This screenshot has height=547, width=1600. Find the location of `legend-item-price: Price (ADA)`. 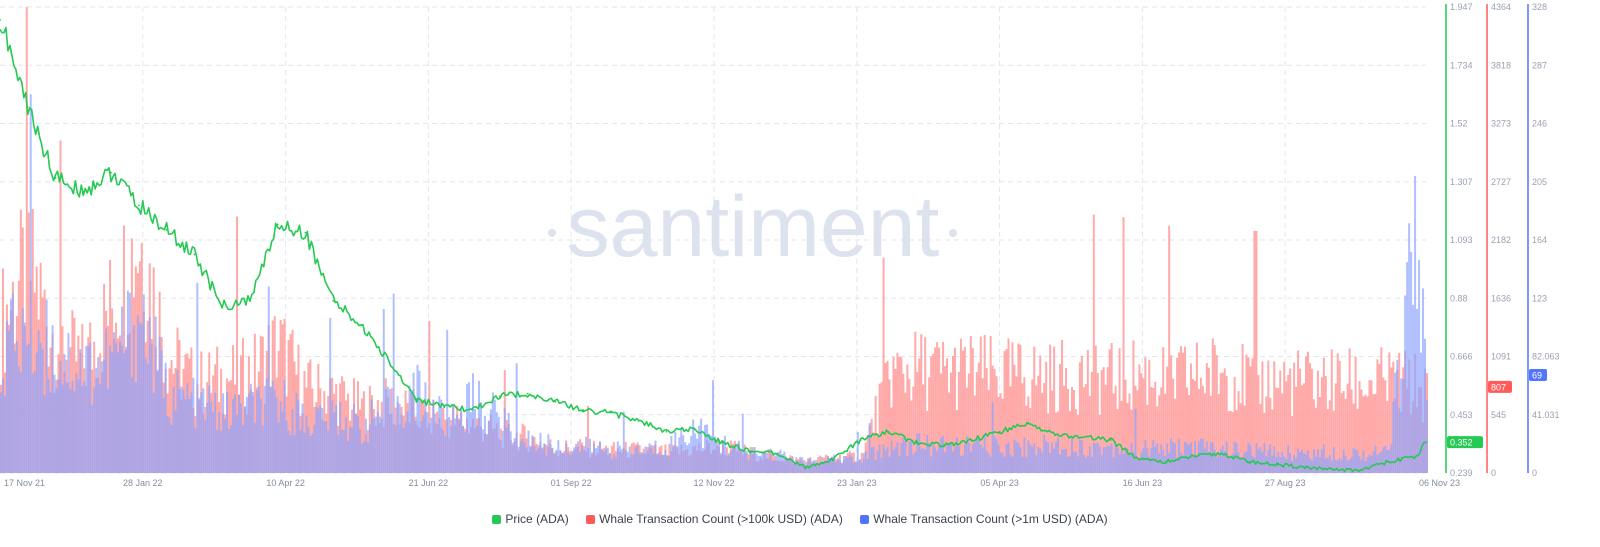

legend-item-price: Price (ADA) is located at coordinates (530, 519).